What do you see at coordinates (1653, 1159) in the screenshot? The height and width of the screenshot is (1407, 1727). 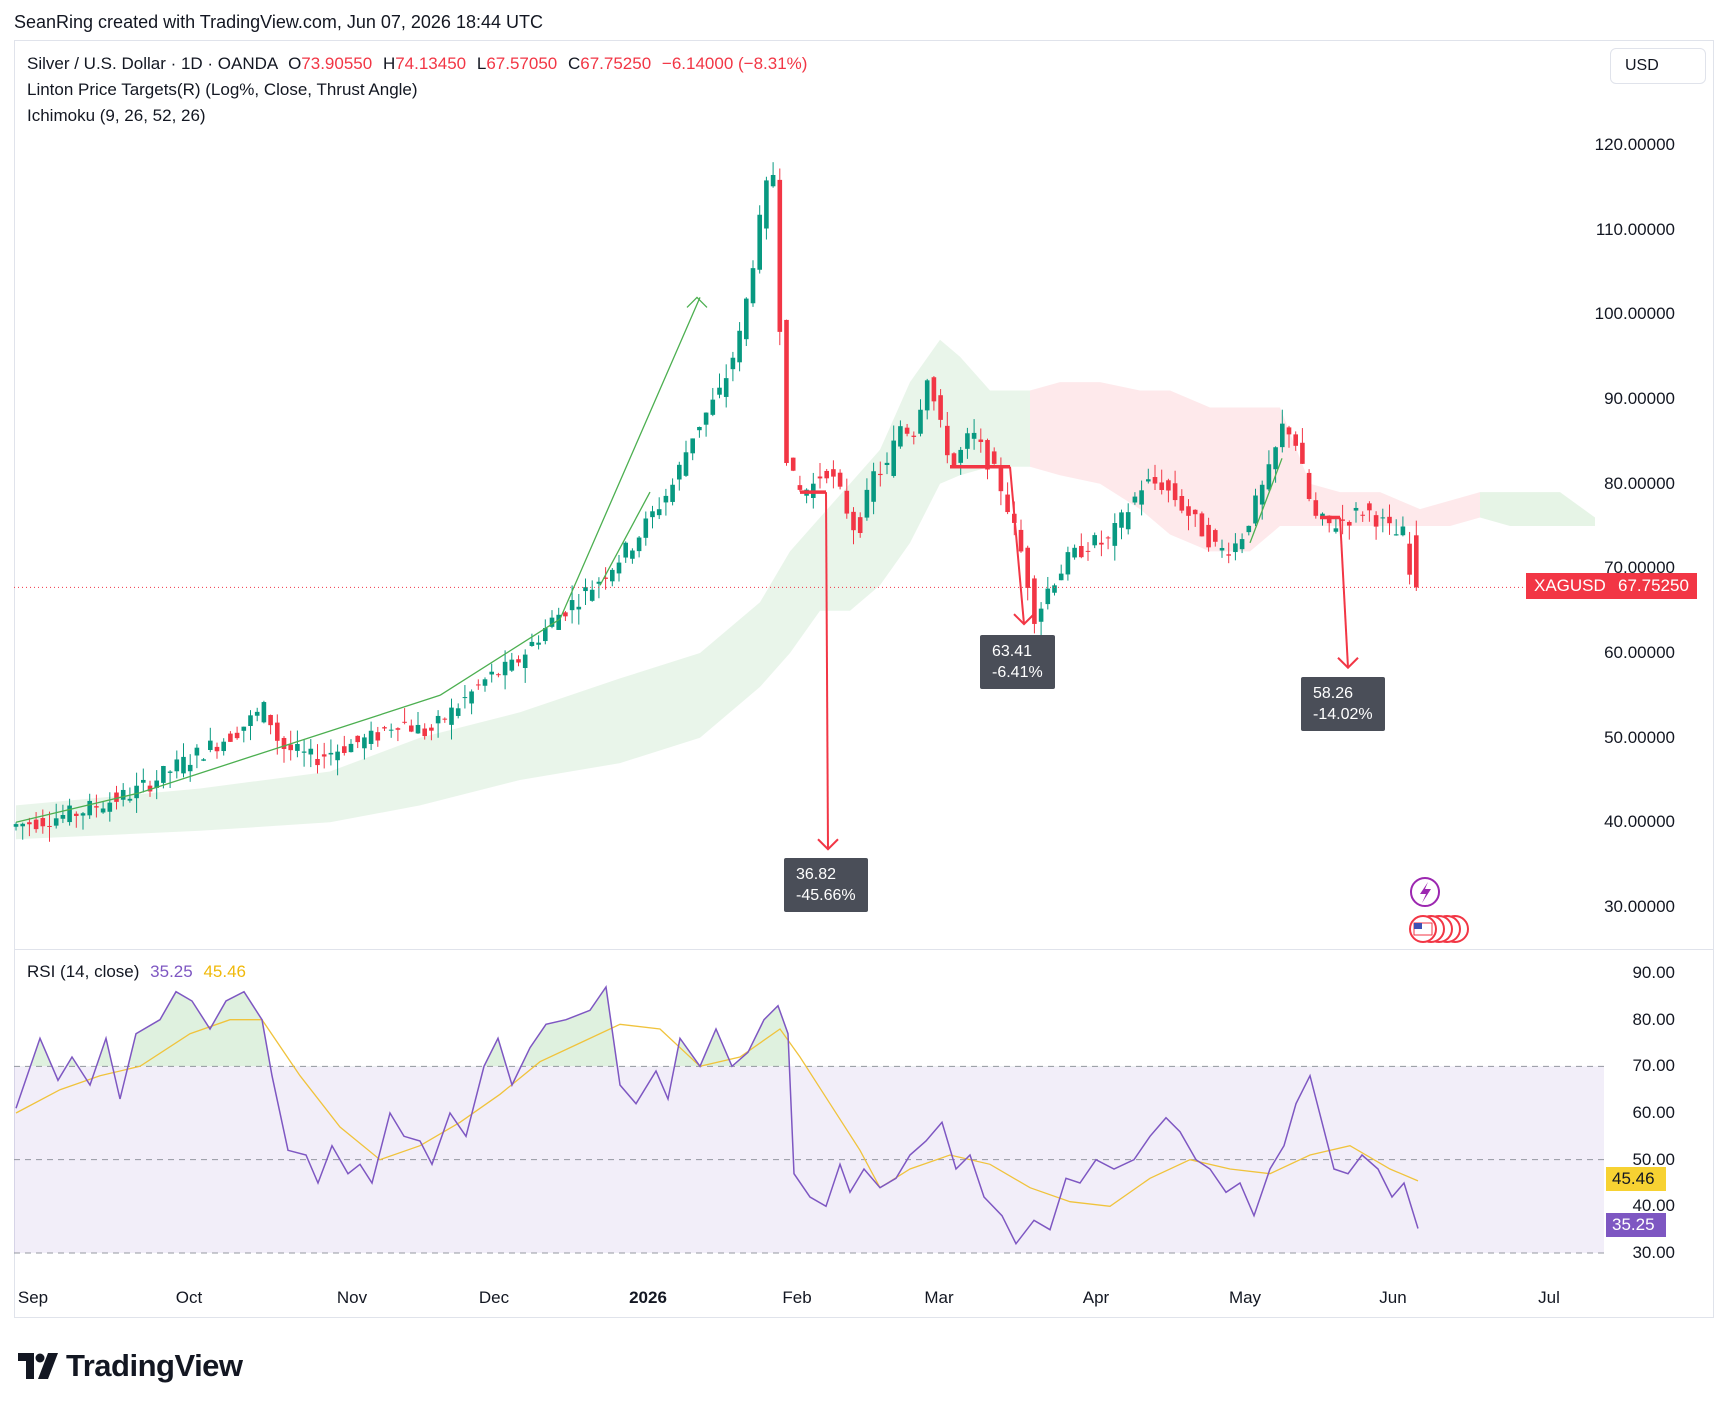 I see `rsi-axis-label: 50.00` at bounding box center [1653, 1159].